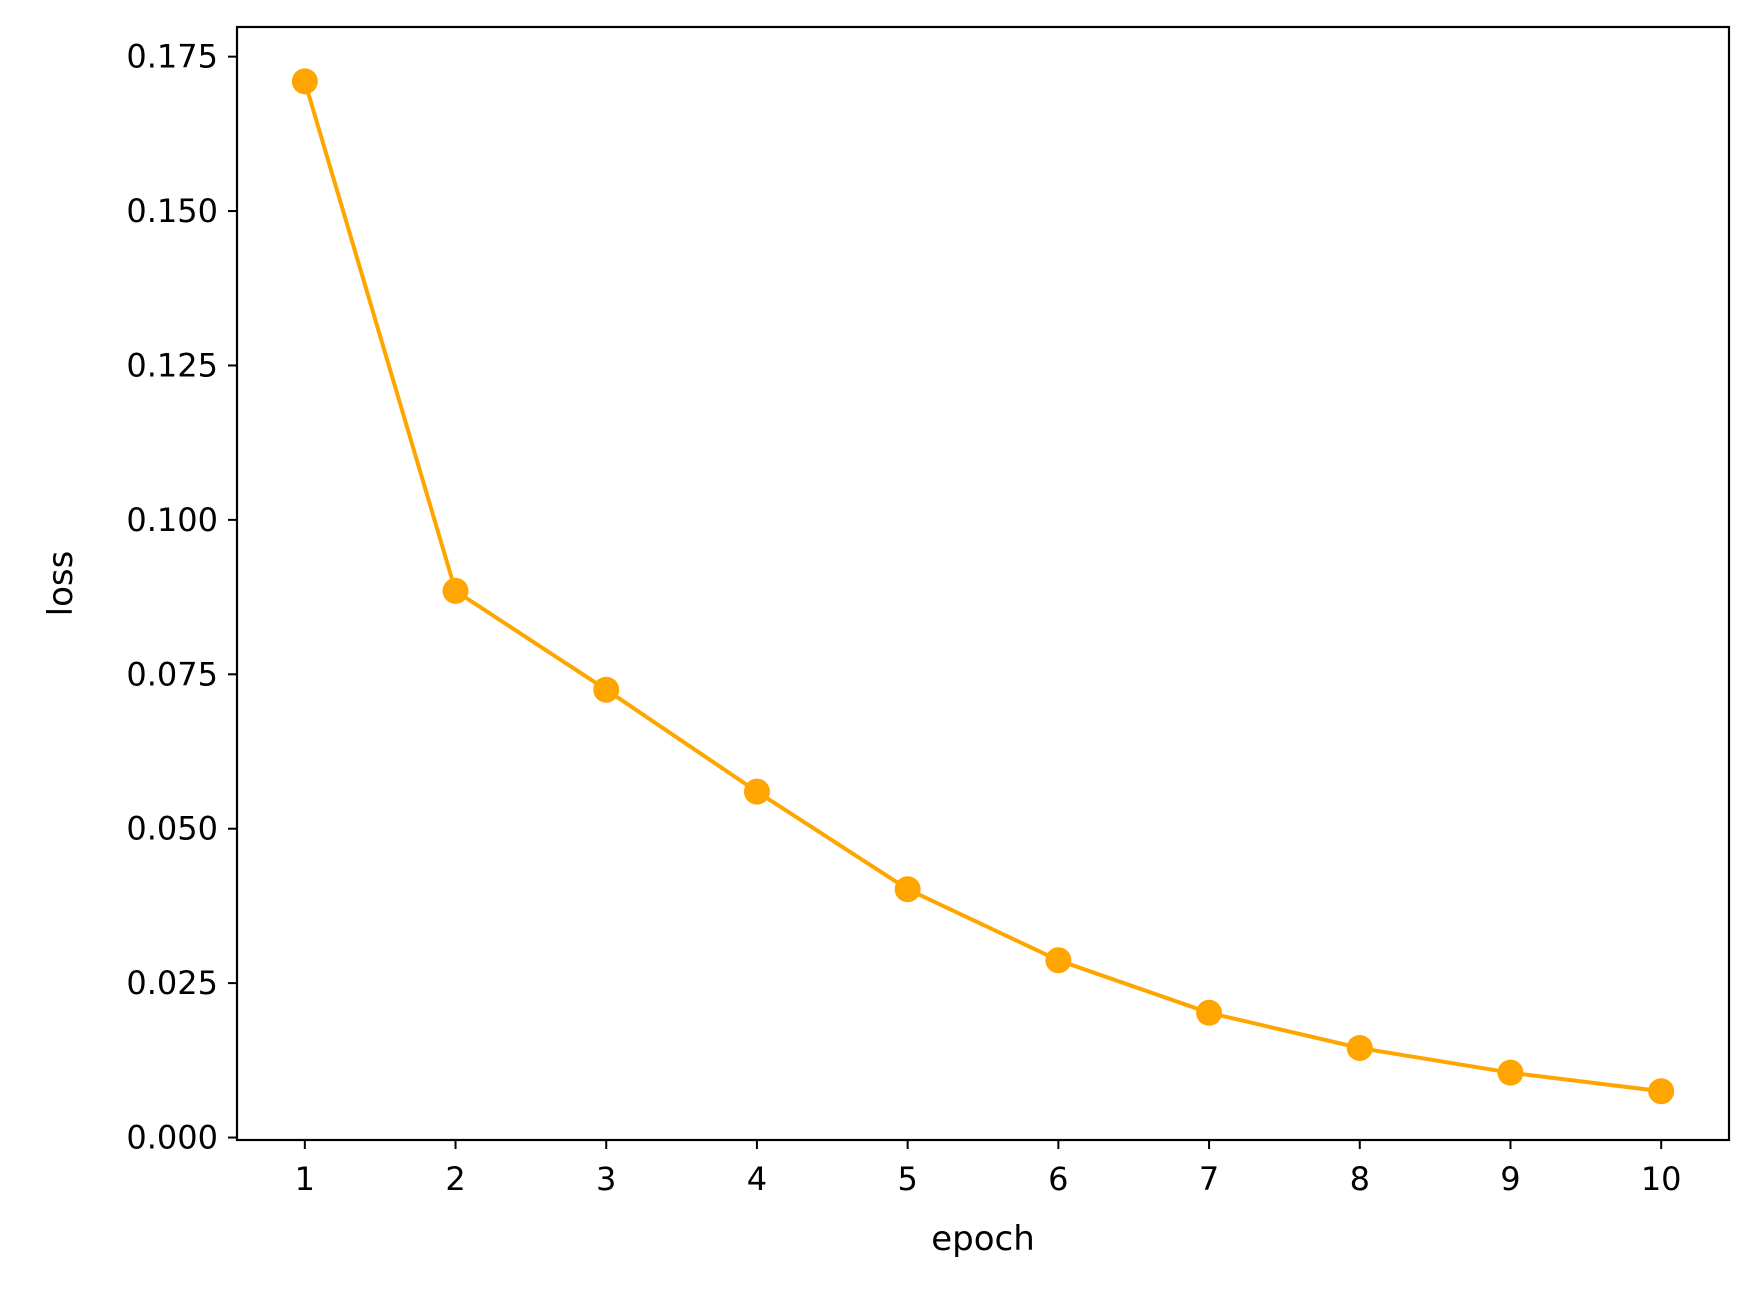 This screenshot has height=1298, width=1755. Describe the element at coordinates (172, 983) in the screenshot. I see `y-tick-label: 0.025` at that location.